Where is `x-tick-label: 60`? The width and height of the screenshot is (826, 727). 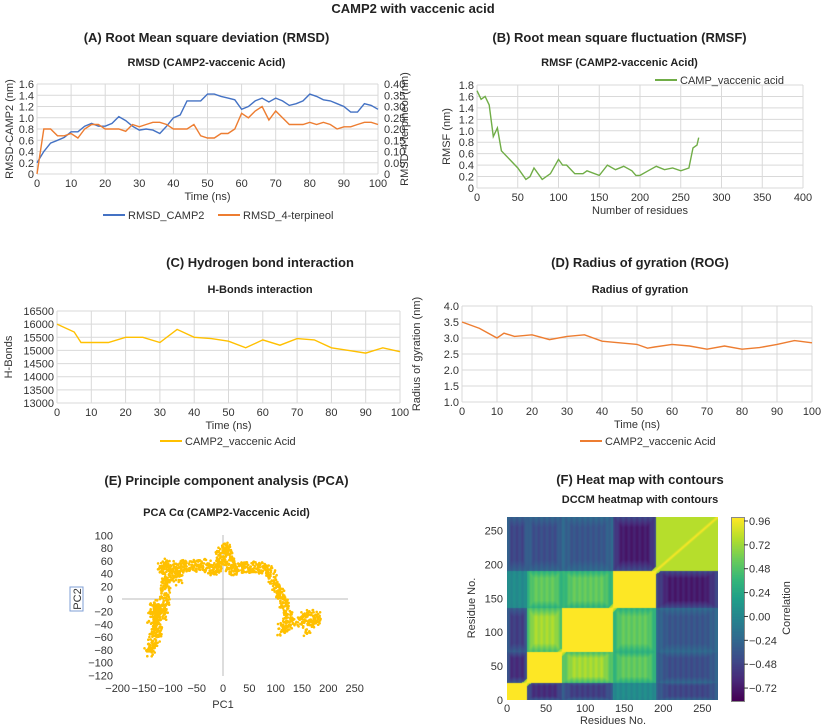
x-tick-label: 60 is located at coordinates (241, 184).